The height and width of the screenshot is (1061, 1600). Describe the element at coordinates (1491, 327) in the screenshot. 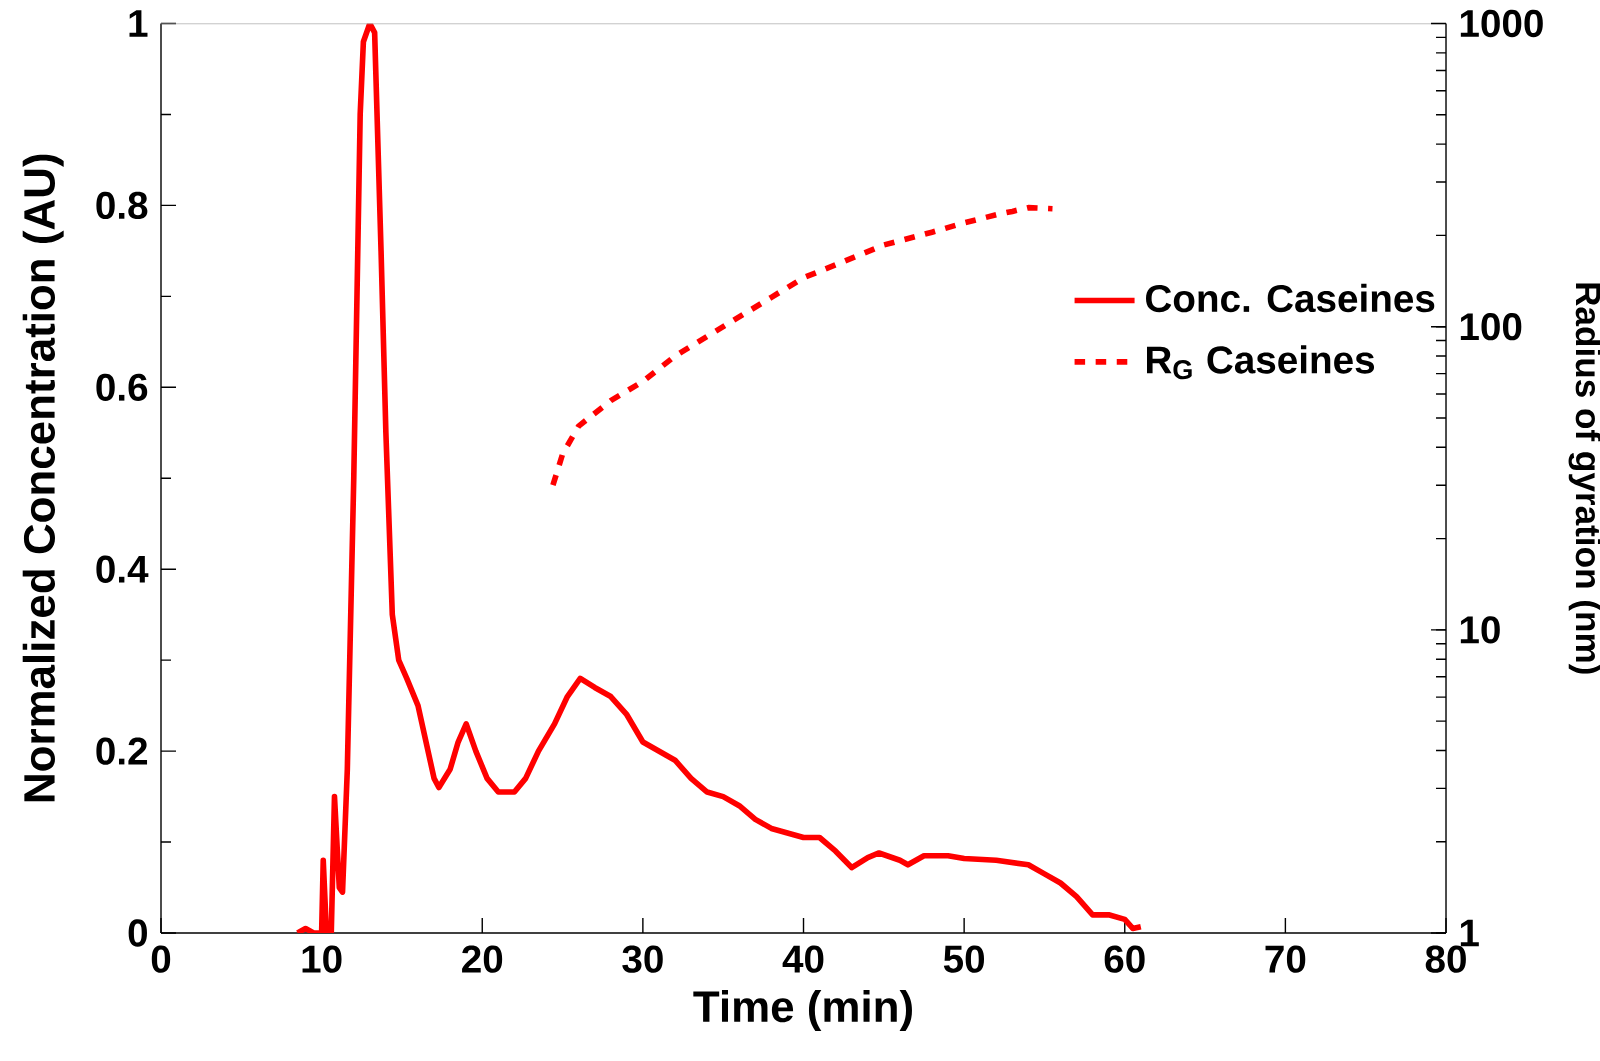

I see `y2-tick-label: 100` at that location.